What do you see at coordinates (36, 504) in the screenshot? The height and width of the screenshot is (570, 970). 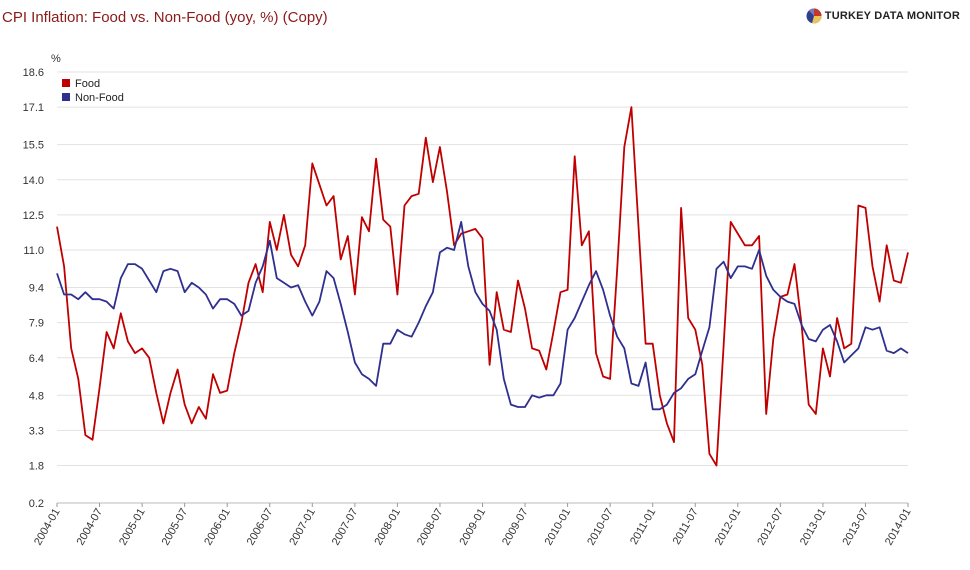 I see `y-tick-label: 0.2` at bounding box center [36, 504].